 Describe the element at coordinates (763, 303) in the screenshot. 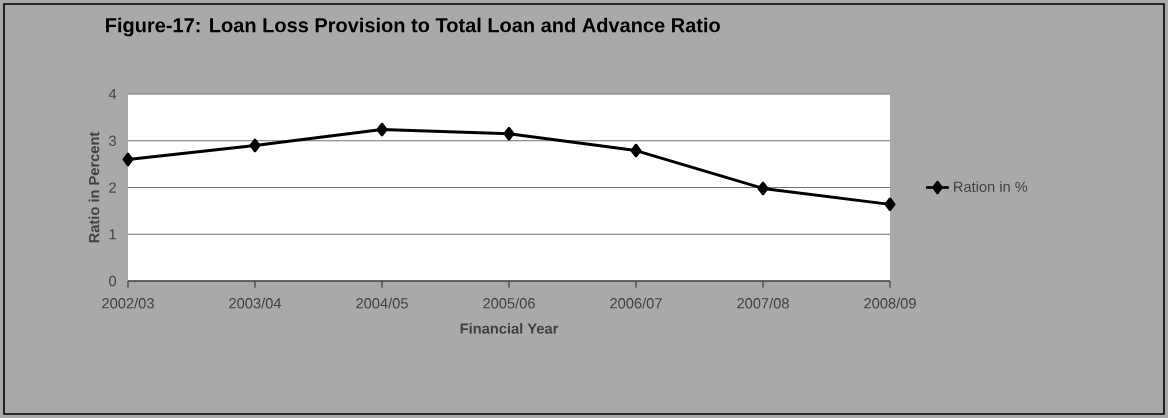

I see `x-tick-label: 2007/08` at that location.